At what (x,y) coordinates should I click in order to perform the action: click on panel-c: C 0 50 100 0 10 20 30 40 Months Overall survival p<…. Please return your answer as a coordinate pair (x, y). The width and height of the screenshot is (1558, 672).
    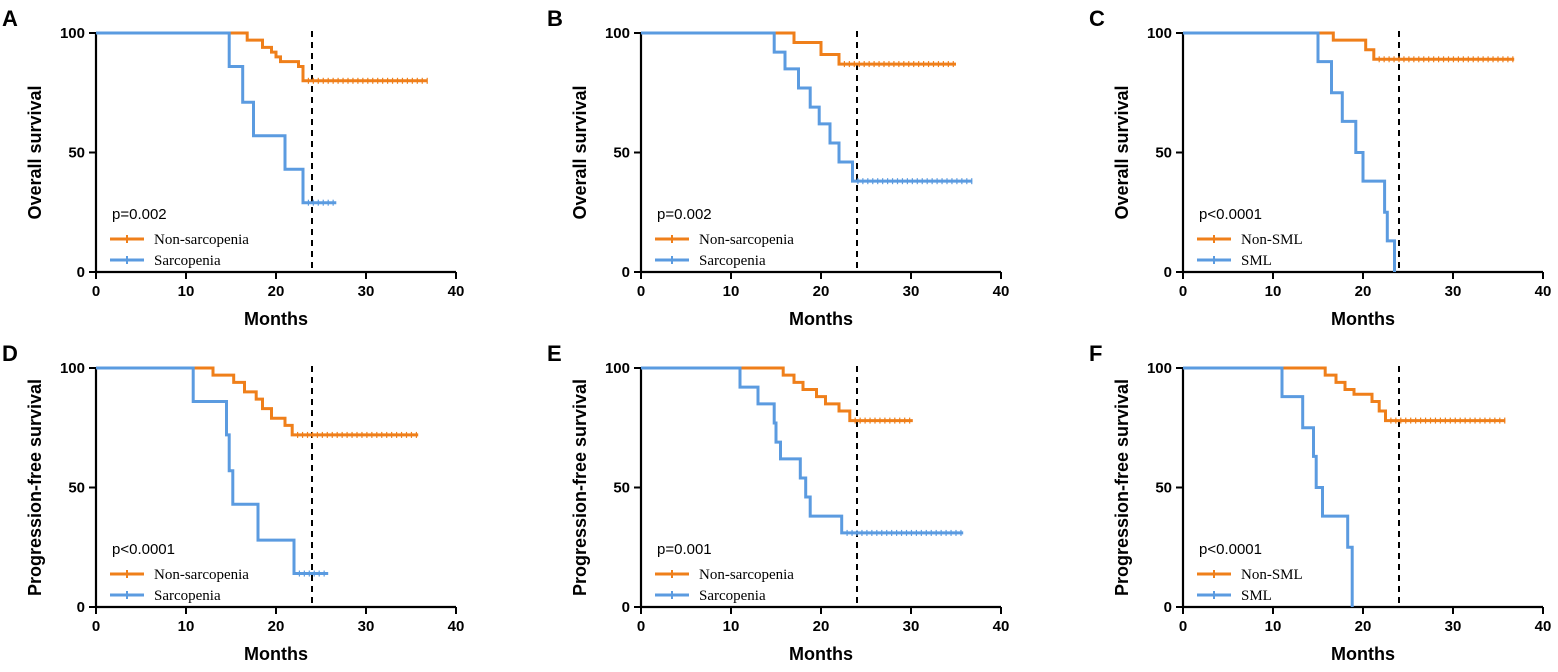
    Looking at the image, I should click on (1320, 167).